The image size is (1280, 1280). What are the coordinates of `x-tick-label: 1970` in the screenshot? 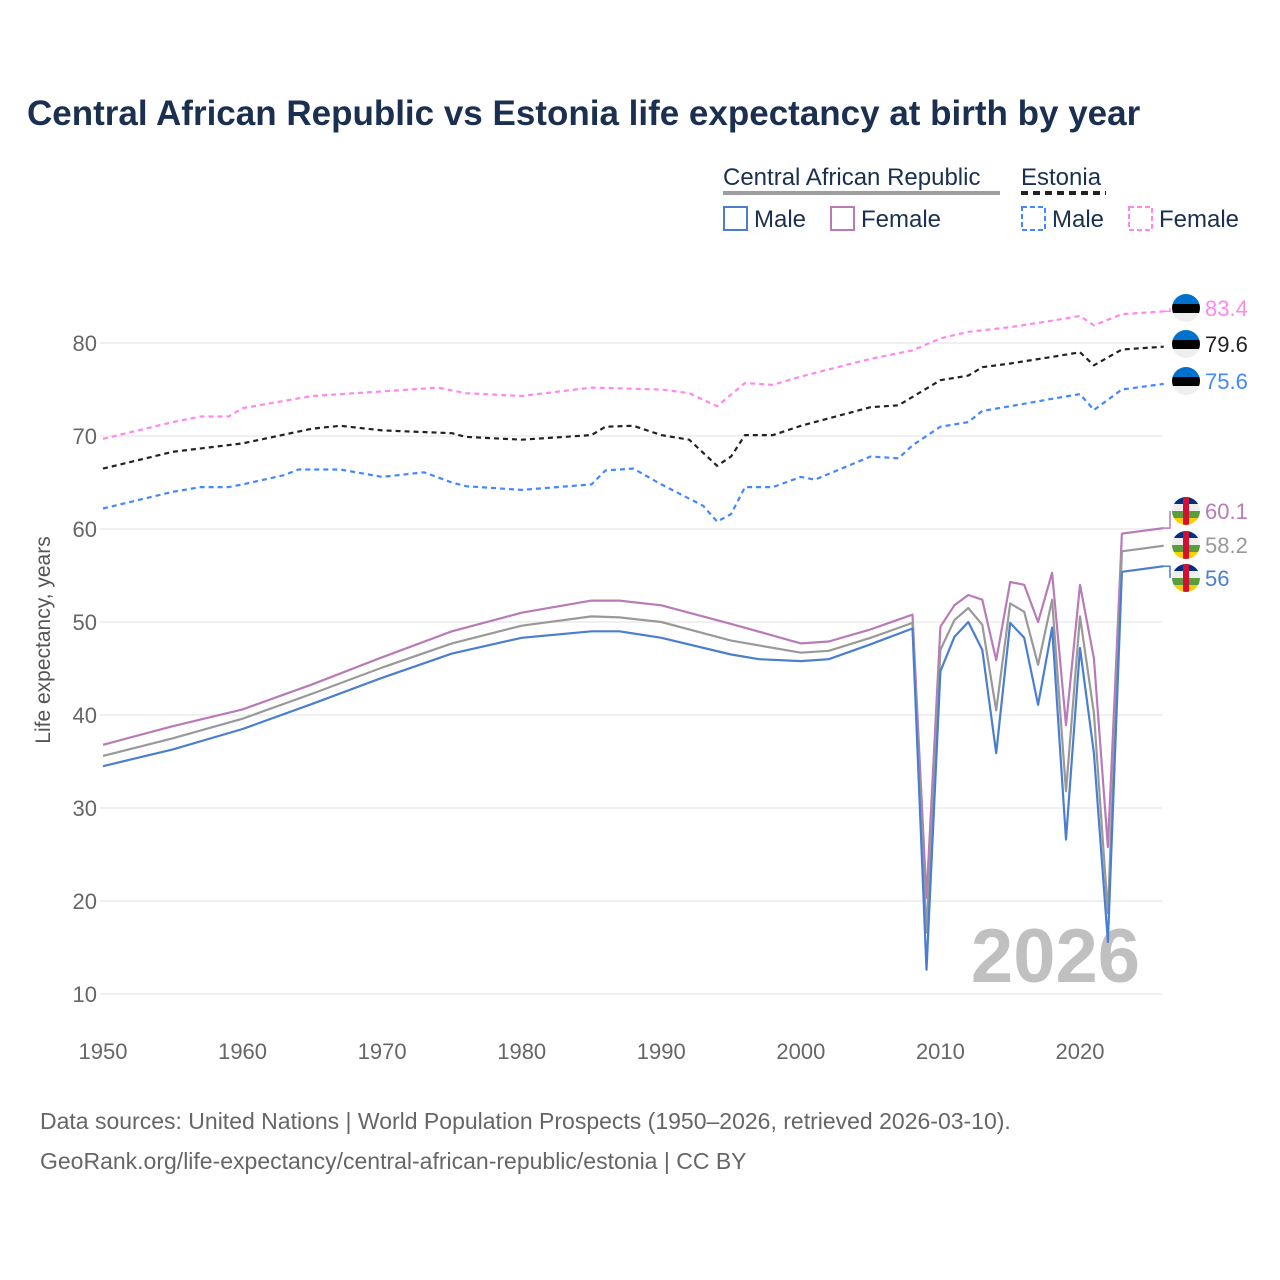 It's located at (382, 1051).